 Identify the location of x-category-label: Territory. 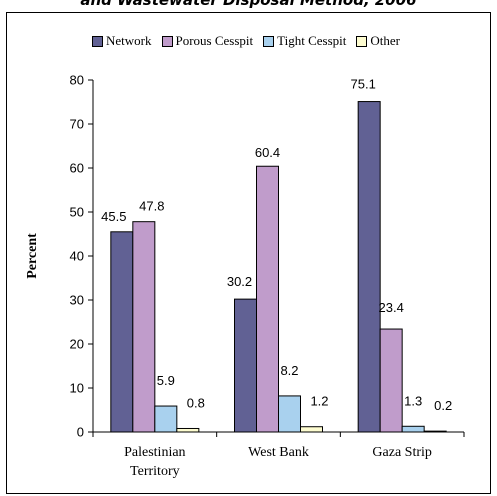
(155, 471).